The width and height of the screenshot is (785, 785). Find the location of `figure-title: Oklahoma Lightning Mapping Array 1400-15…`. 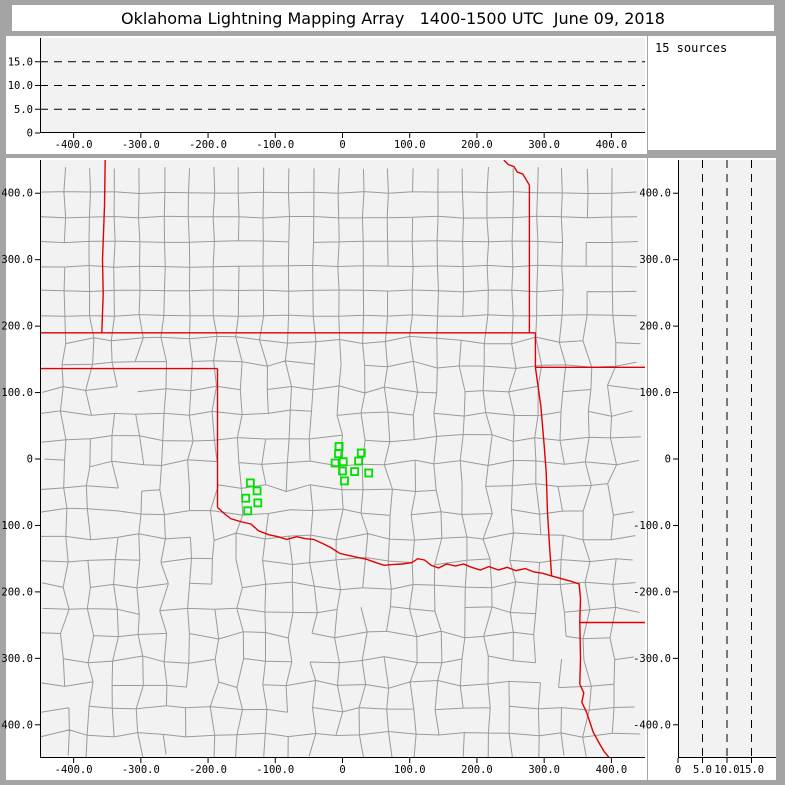

figure-title: Oklahoma Lightning Mapping Array 1400-15… is located at coordinates (393, 18).